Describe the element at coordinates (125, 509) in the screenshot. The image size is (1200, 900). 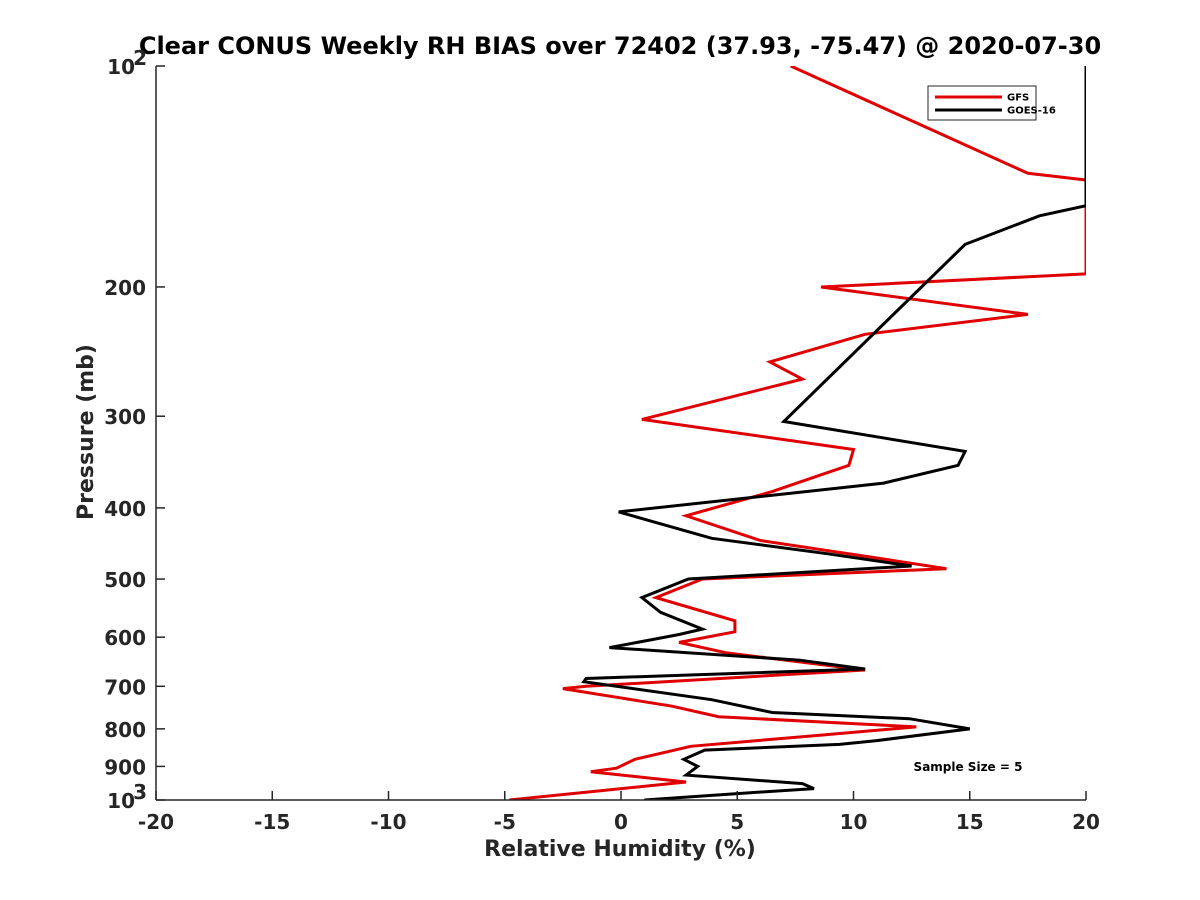
I see `y-tick-label: 400` at that location.